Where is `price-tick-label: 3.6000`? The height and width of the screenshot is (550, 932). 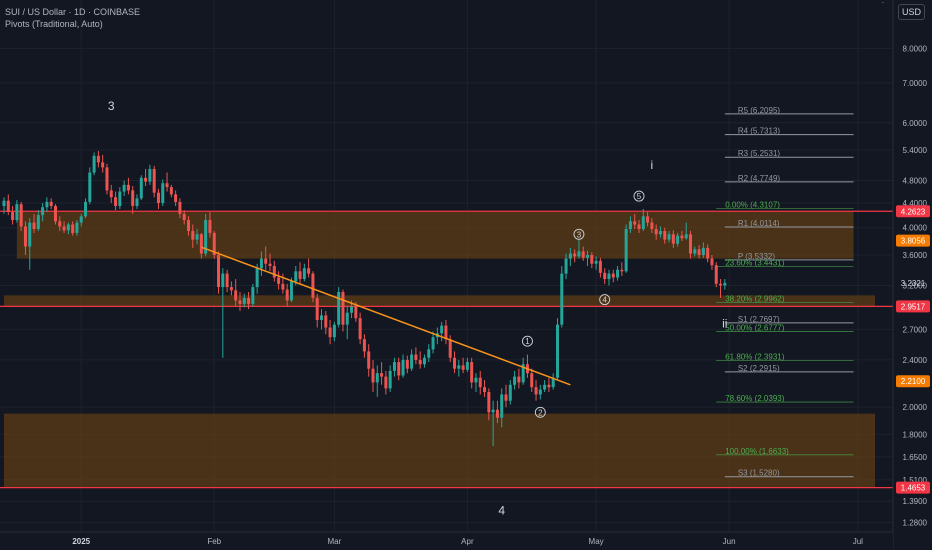
price-tick-label: 3.6000 is located at coordinates (915, 255).